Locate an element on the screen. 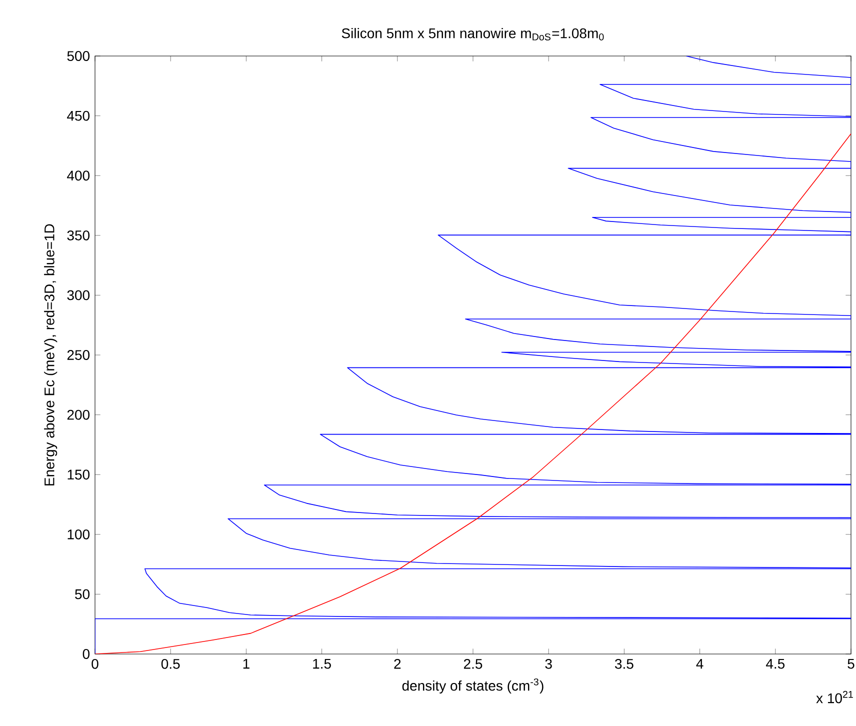 The height and width of the screenshot is (726, 856). x-tick-label: 5 is located at coordinates (851, 663).